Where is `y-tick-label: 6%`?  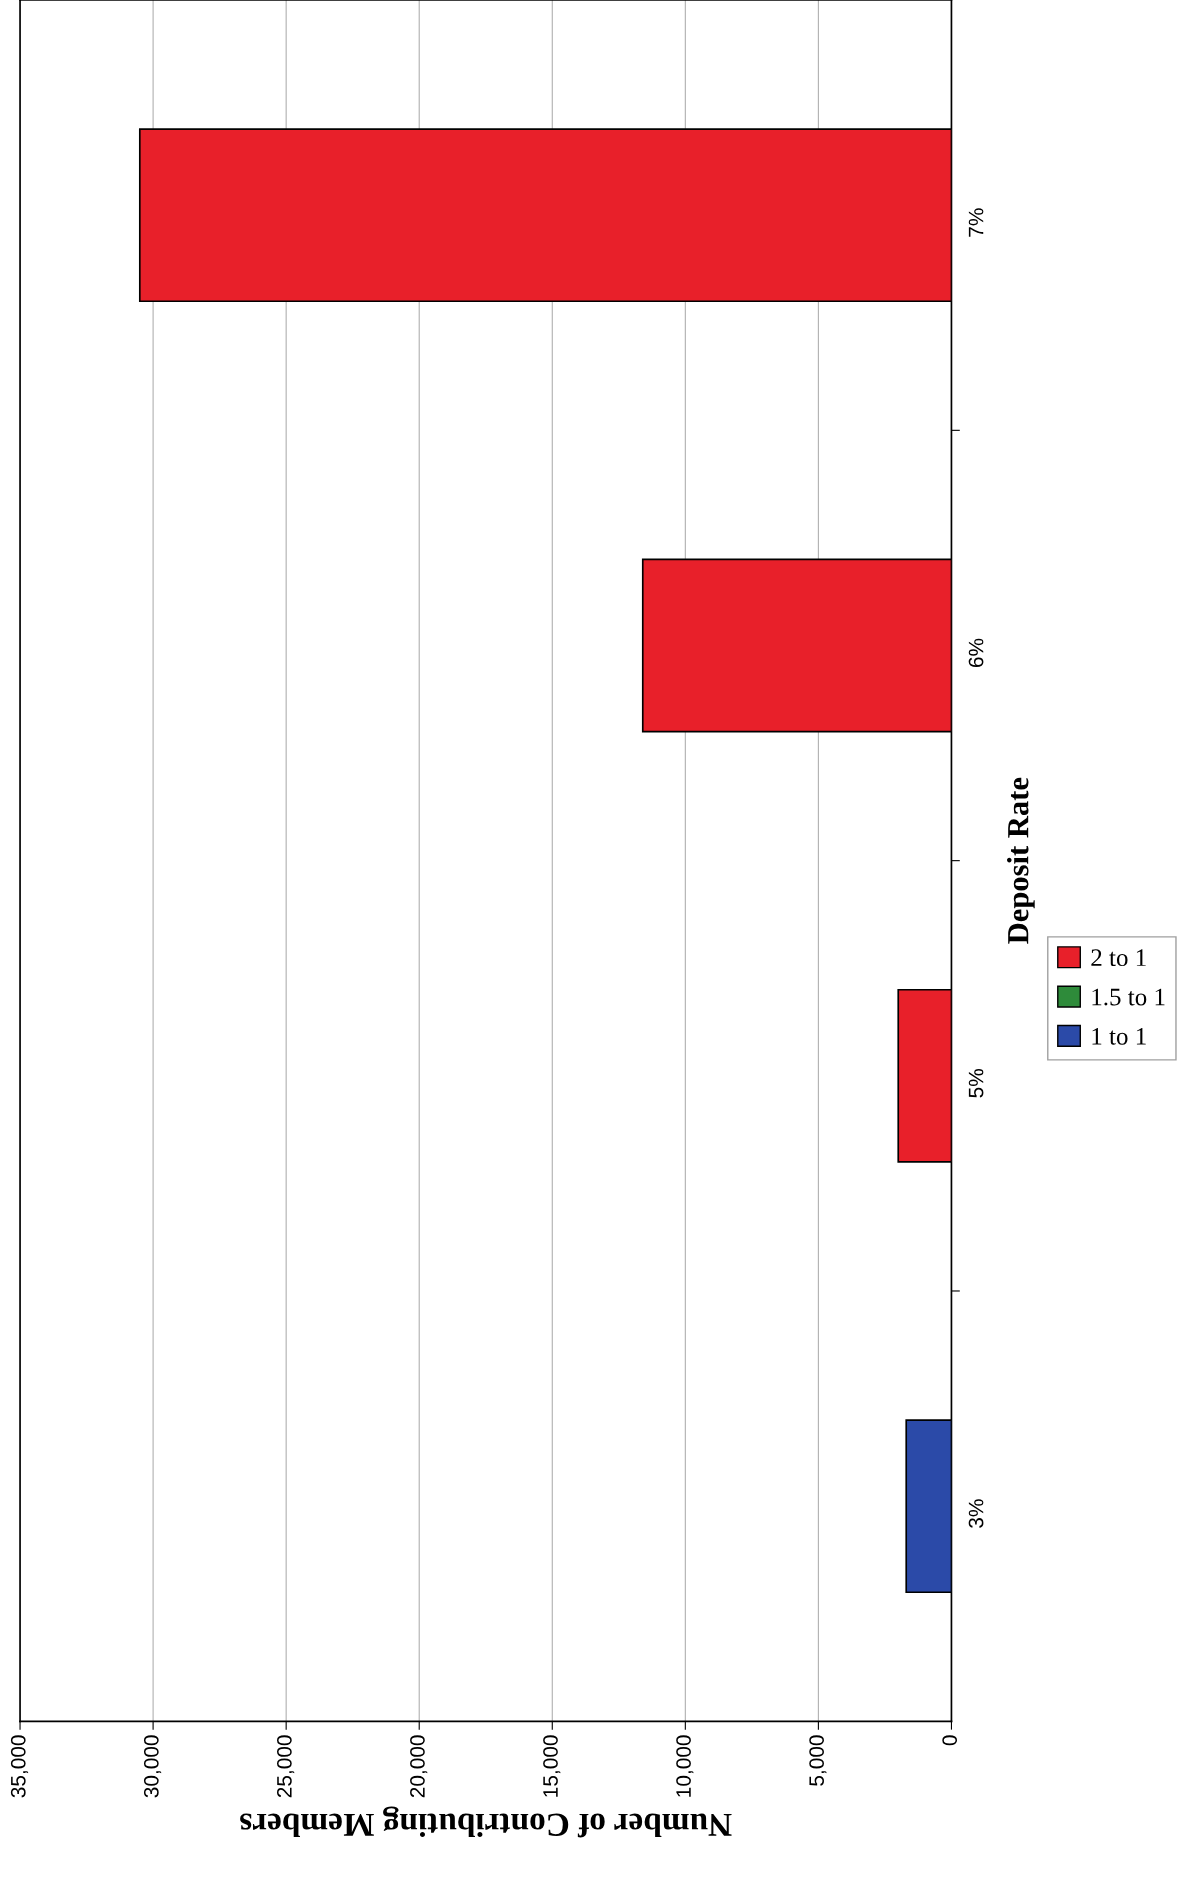
y-tick-label: 6% is located at coordinates (976, 652).